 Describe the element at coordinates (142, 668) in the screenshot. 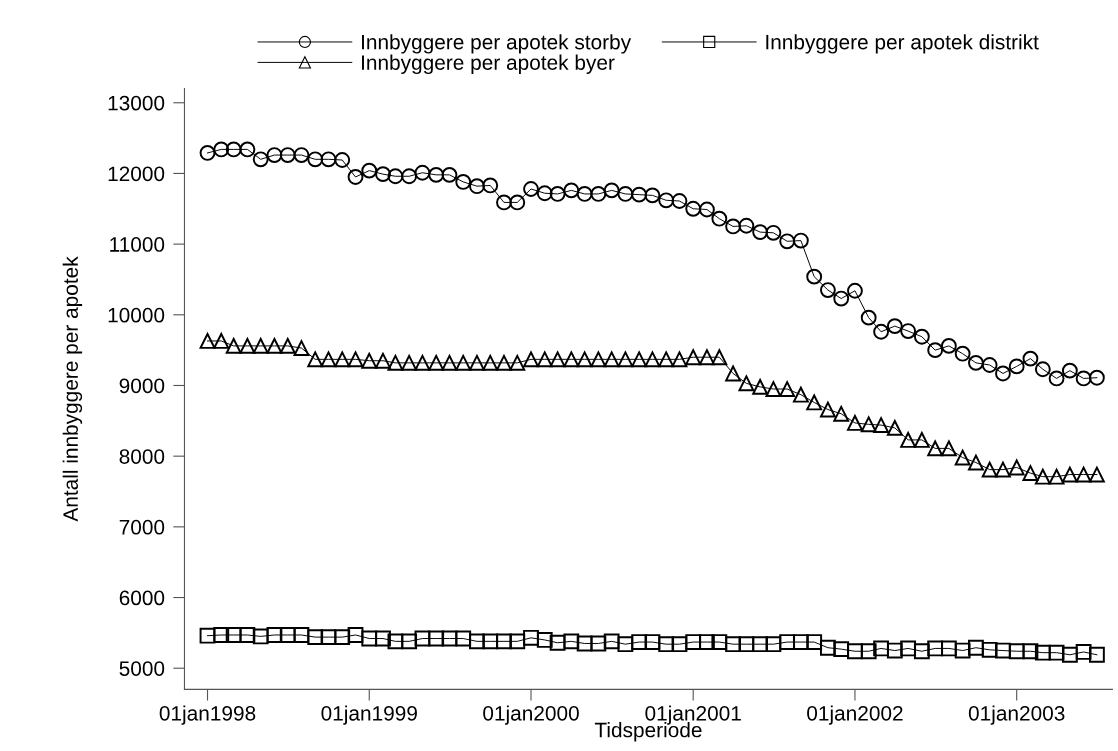

I see `y-tick-label: 5000` at that location.